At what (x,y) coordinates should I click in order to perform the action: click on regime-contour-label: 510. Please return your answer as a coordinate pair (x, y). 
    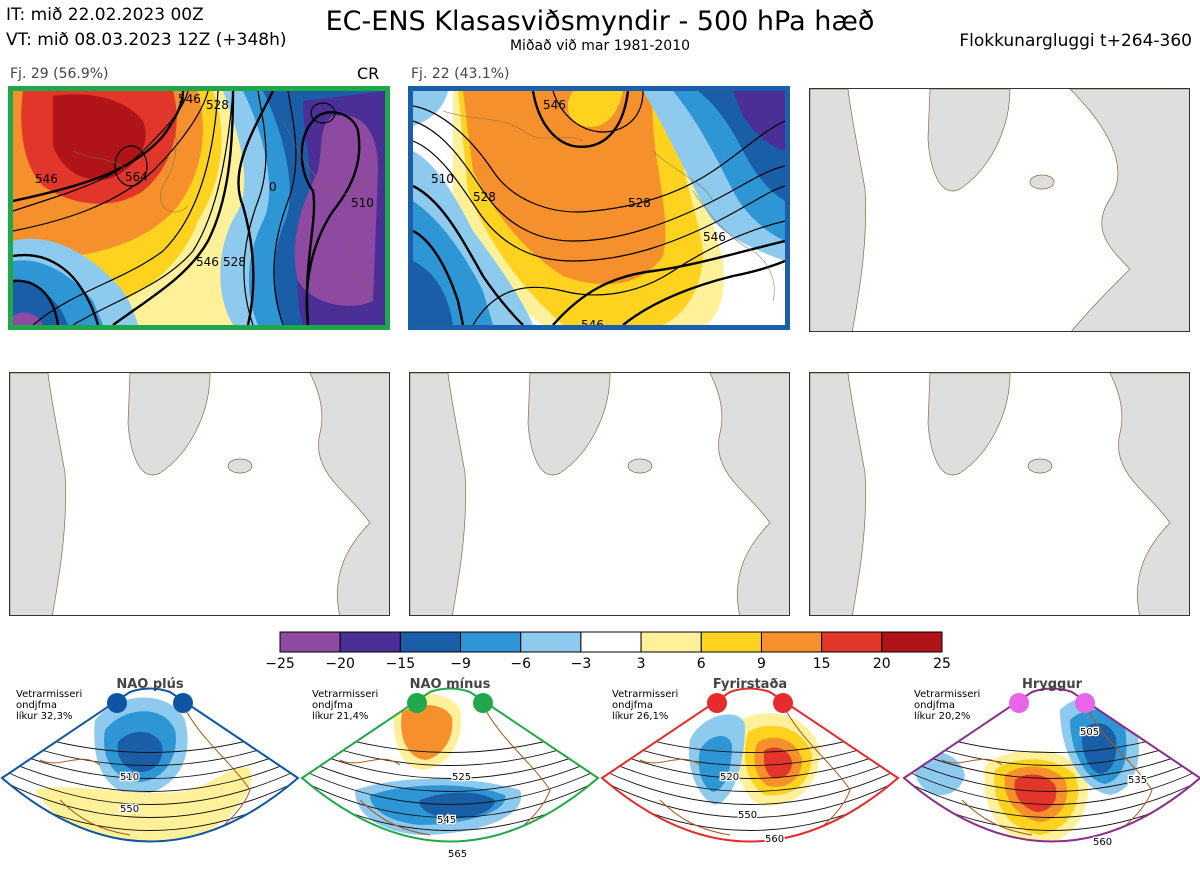
    Looking at the image, I should click on (129, 777).